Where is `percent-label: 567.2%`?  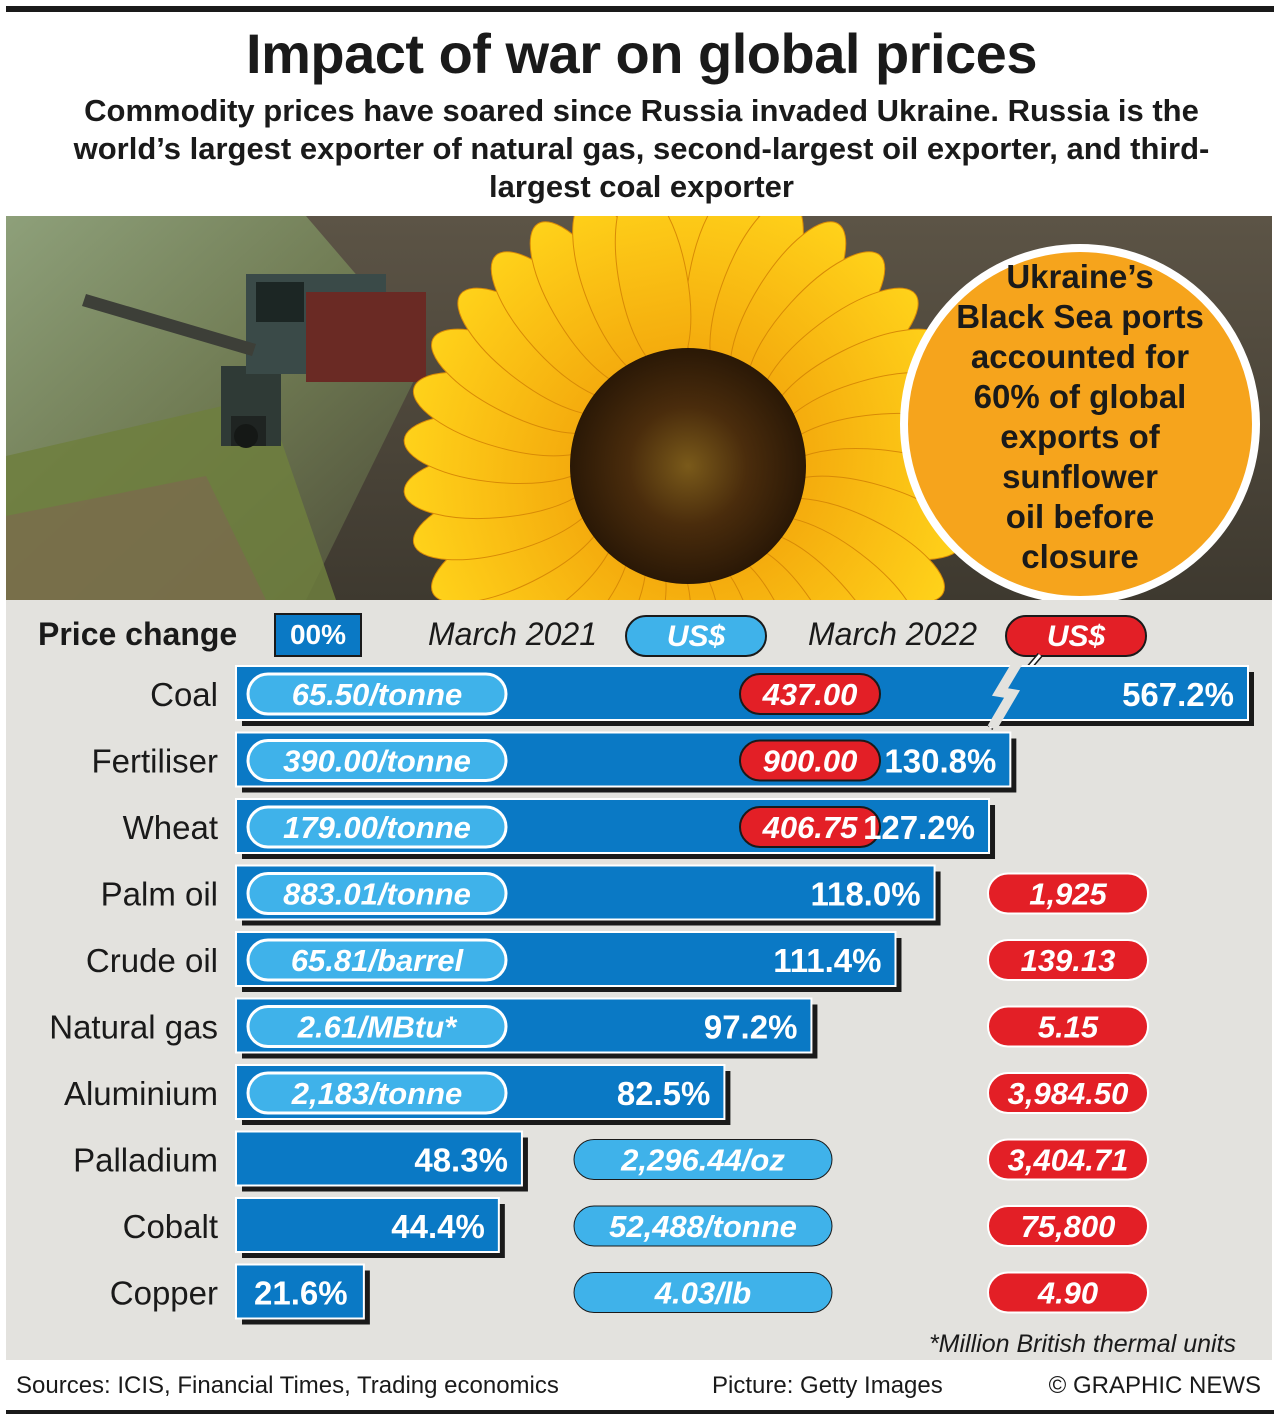 percent-label: 567.2% is located at coordinates (1178, 694).